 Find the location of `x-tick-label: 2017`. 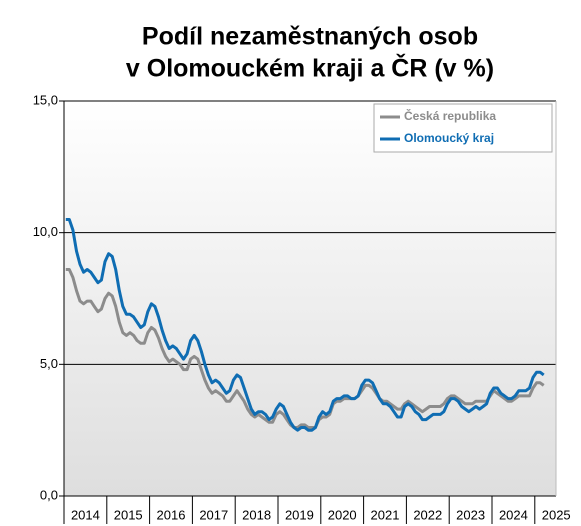

x-tick-label: 2017 is located at coordinates (213, 514).